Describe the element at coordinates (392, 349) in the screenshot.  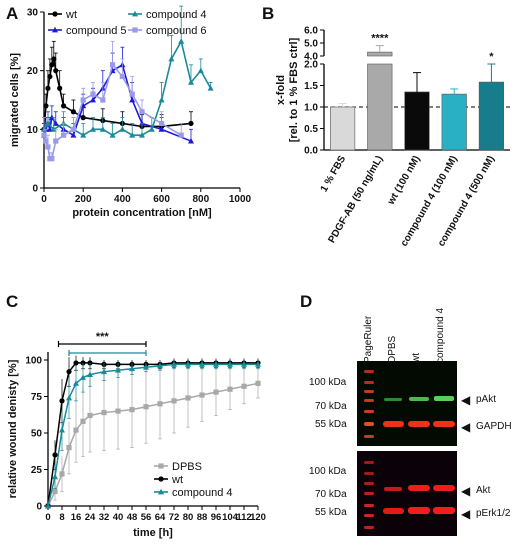
I see `lane-label-dpbs: DPBS` at that location.